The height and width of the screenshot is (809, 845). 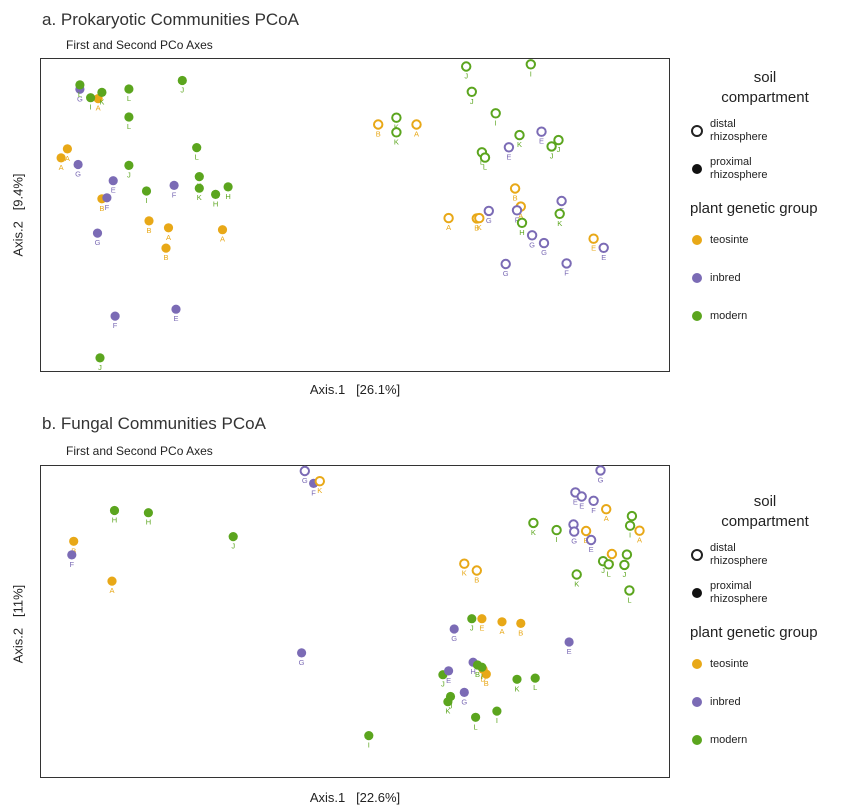 I want to click on filled-circle-icon, so click(x=697, y=169).